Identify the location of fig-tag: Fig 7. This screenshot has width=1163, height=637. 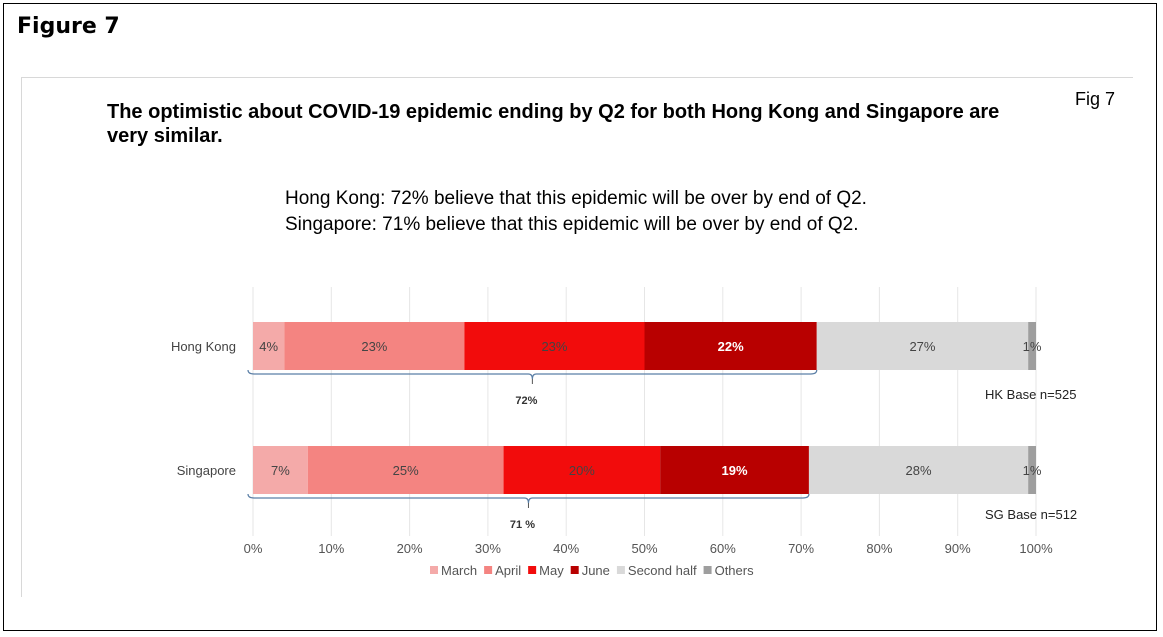
(1095, 99).